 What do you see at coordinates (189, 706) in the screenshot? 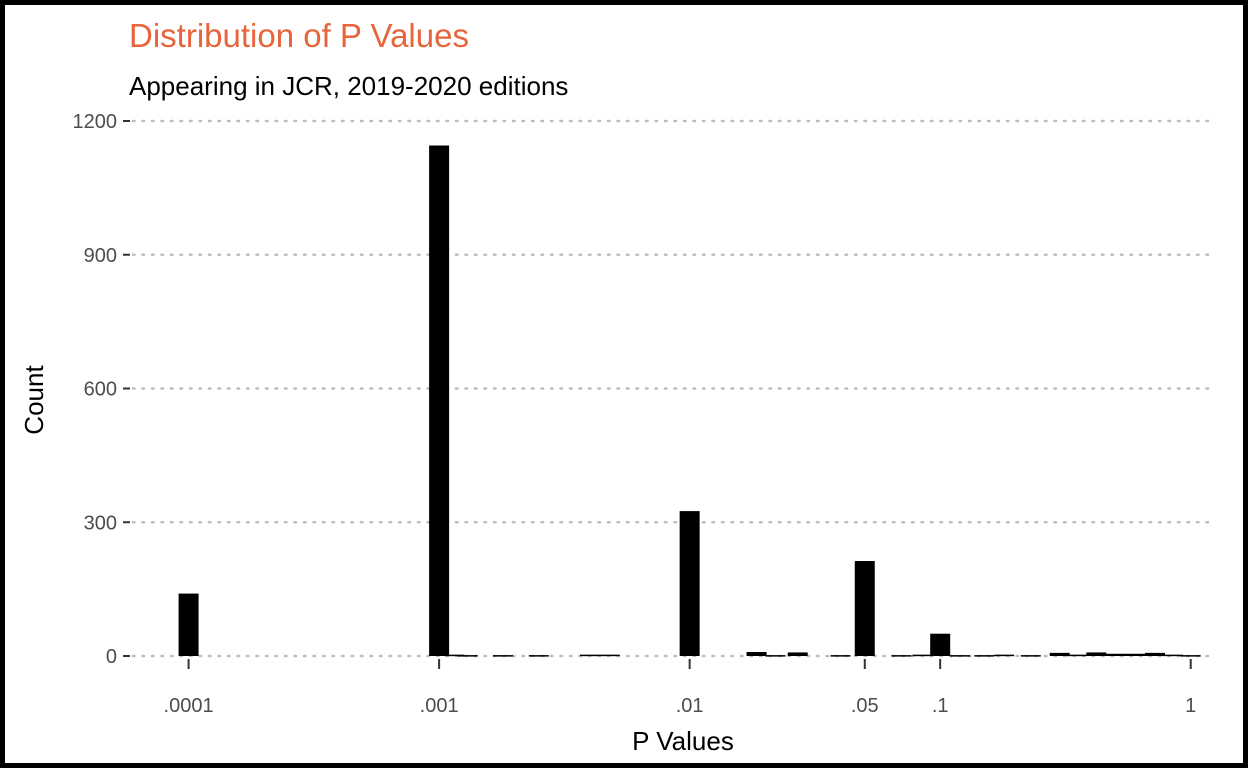
I see `x-tick-label: .0001` at bounding box center [189, 706].